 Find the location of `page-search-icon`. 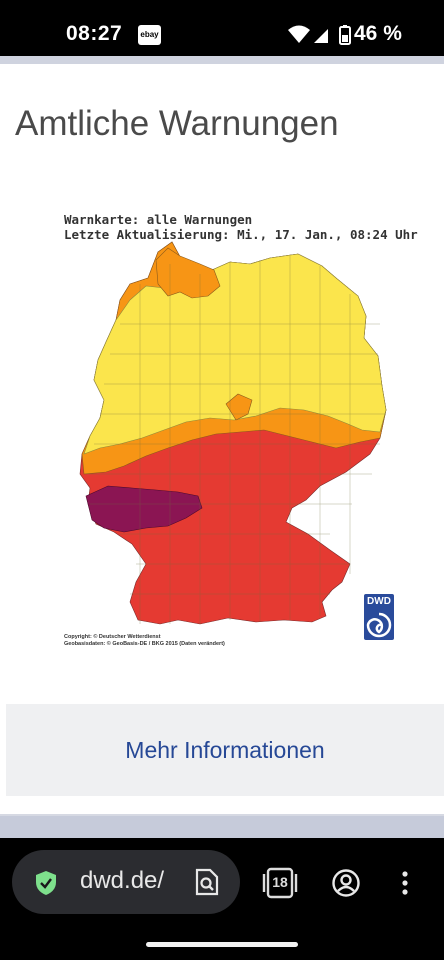

page-search-icon is located at coordinates (207, 882).